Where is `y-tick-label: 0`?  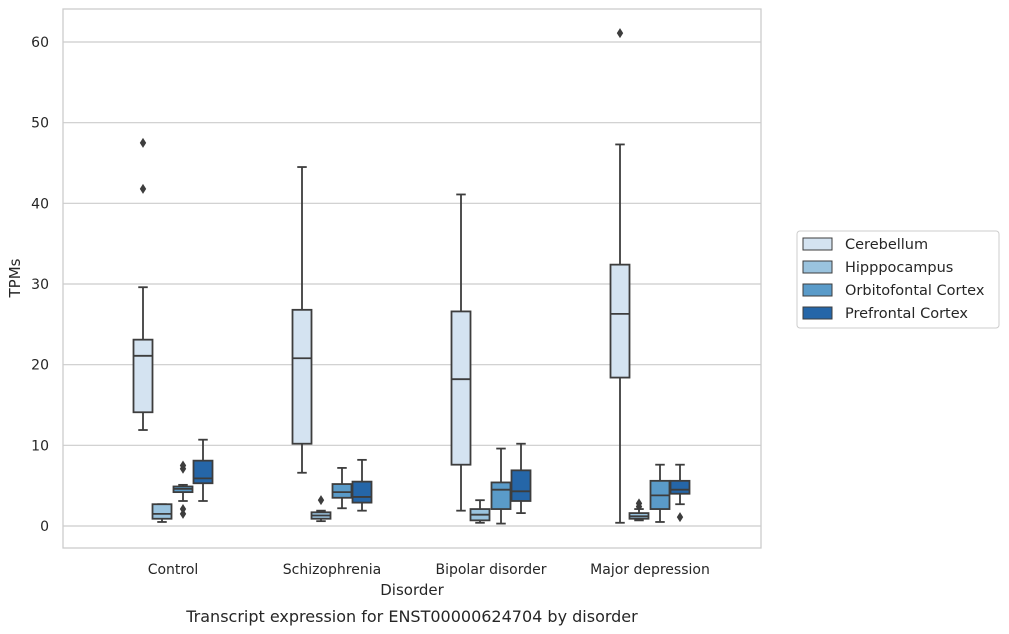
y-tick-label: 0 is located at coordinates (44, 527).